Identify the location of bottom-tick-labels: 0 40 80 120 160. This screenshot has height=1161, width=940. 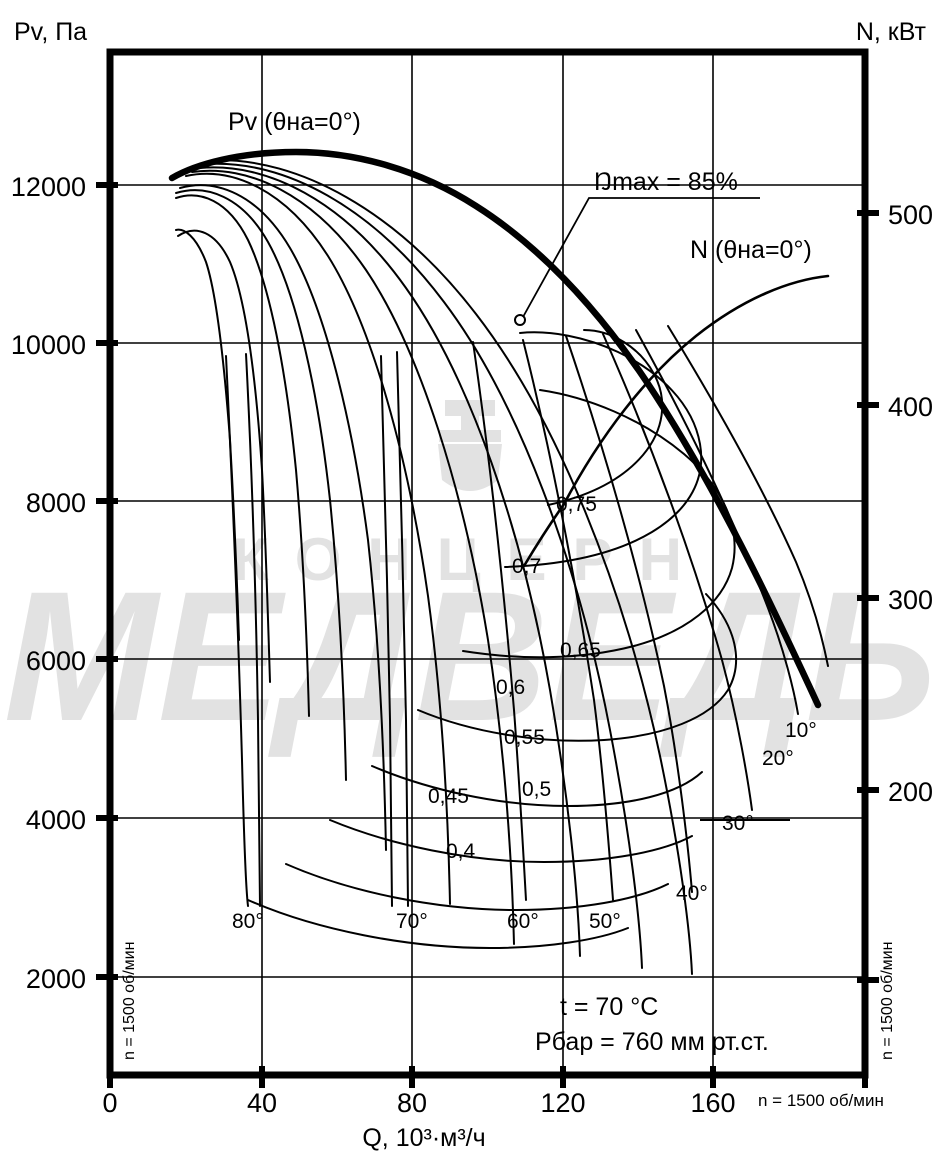
(418, 1103).